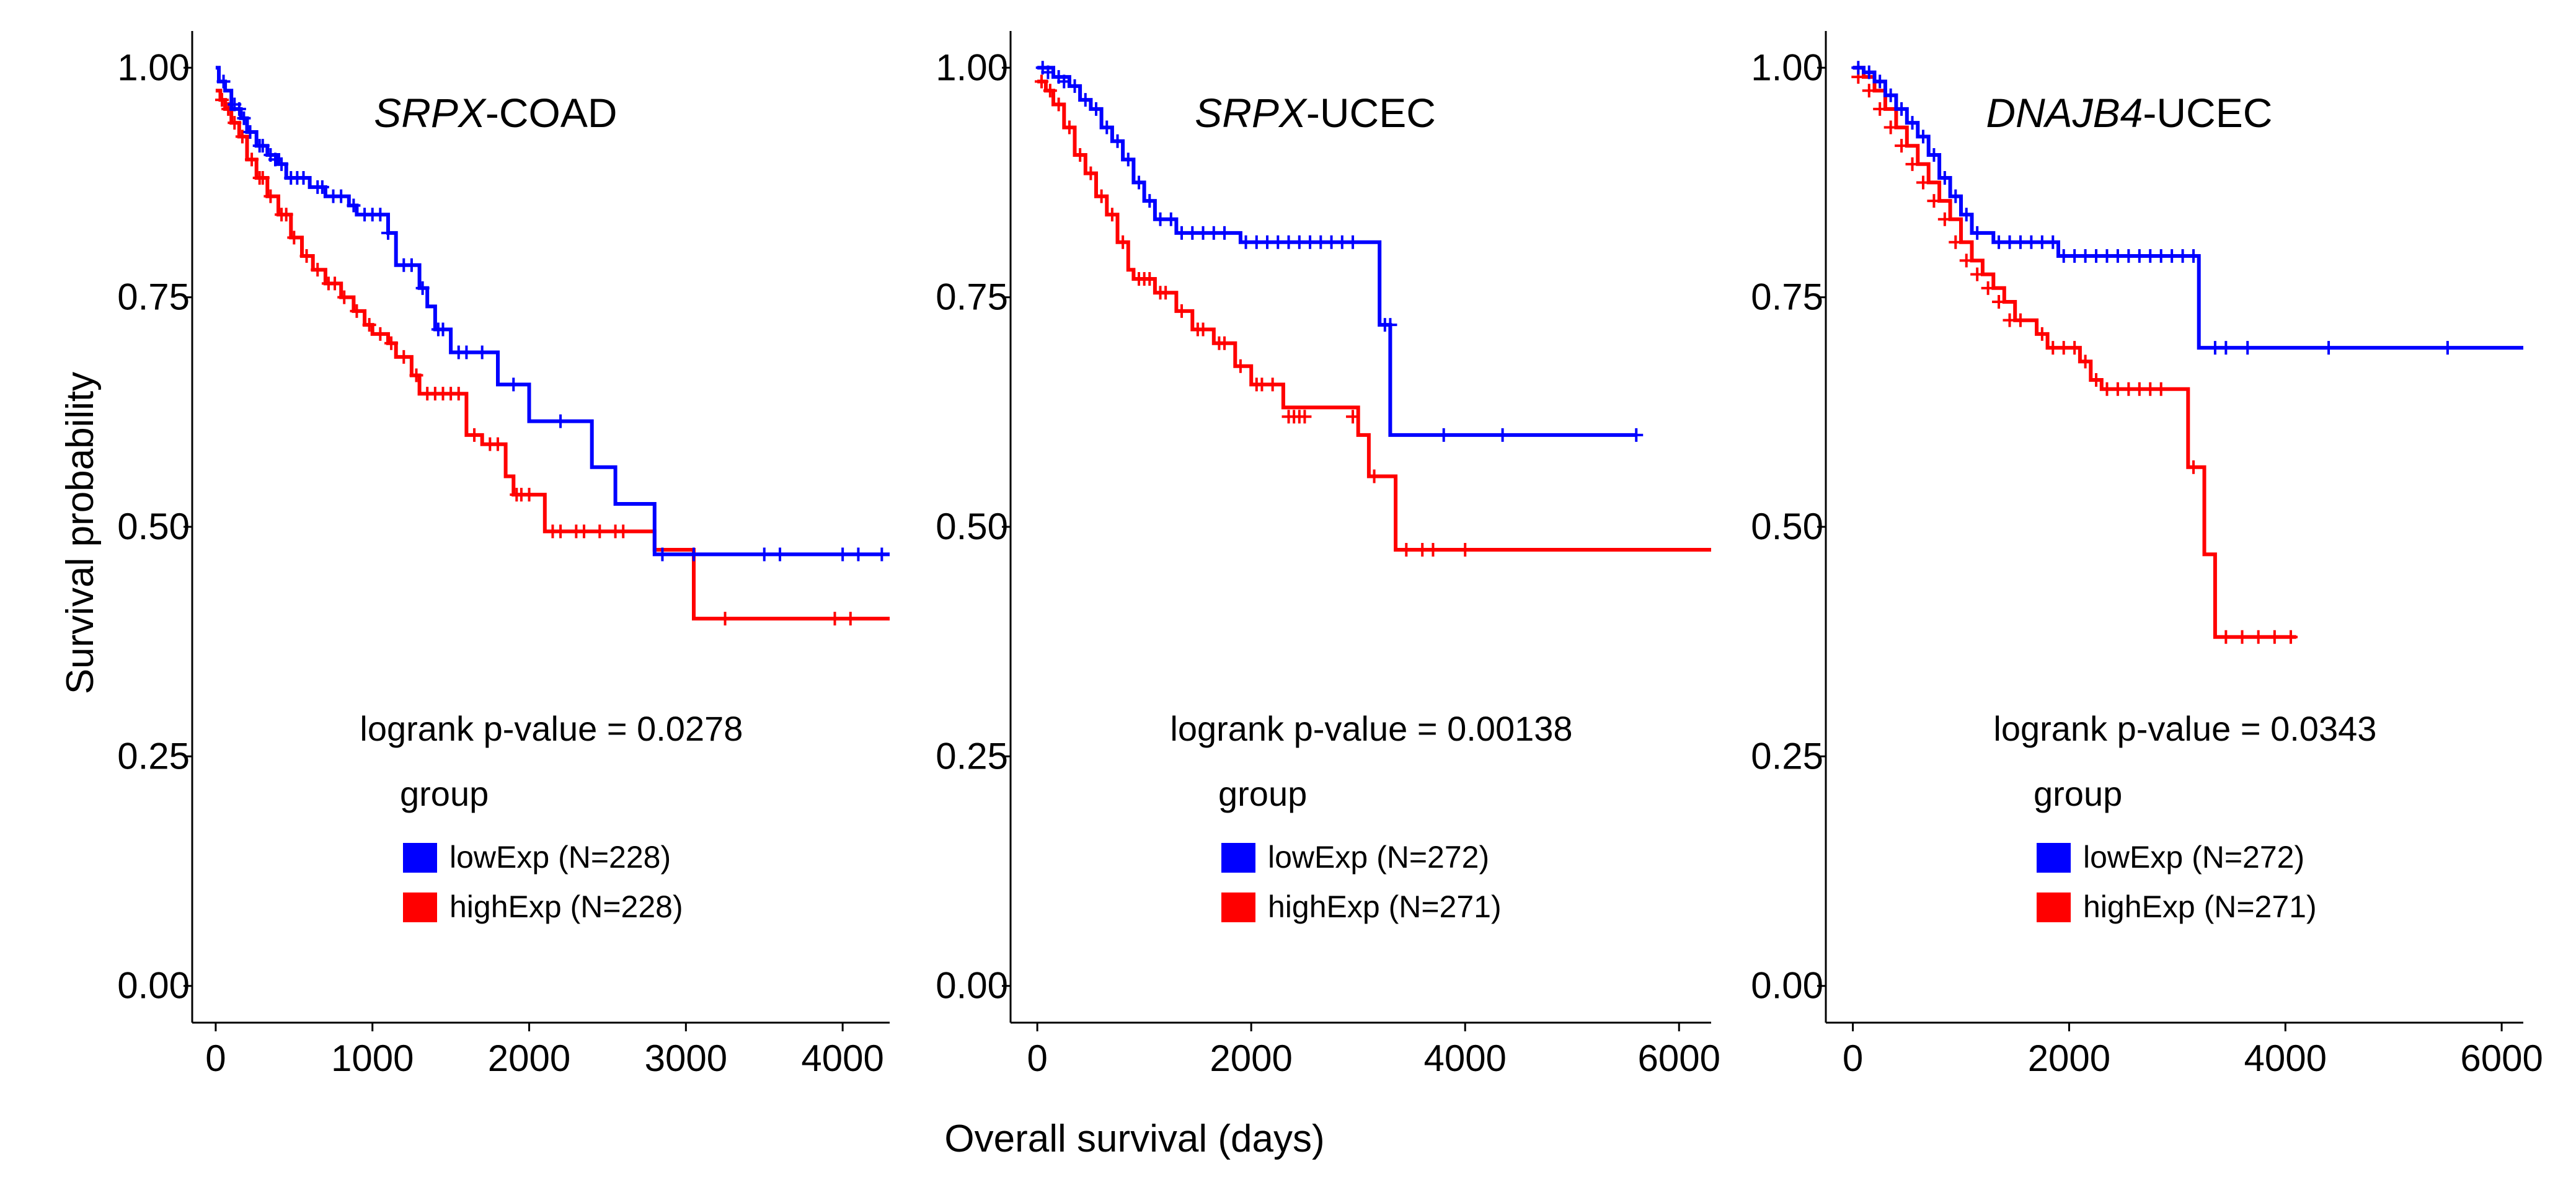 The width and height of the screenshot is (2576, 1190). What do you see at coordinates (2185, 728) in the screenshot?
I see `dnajb4-ucec-pvalue: logrank p-value = 0.0343` at bounding box center [2185, 728].